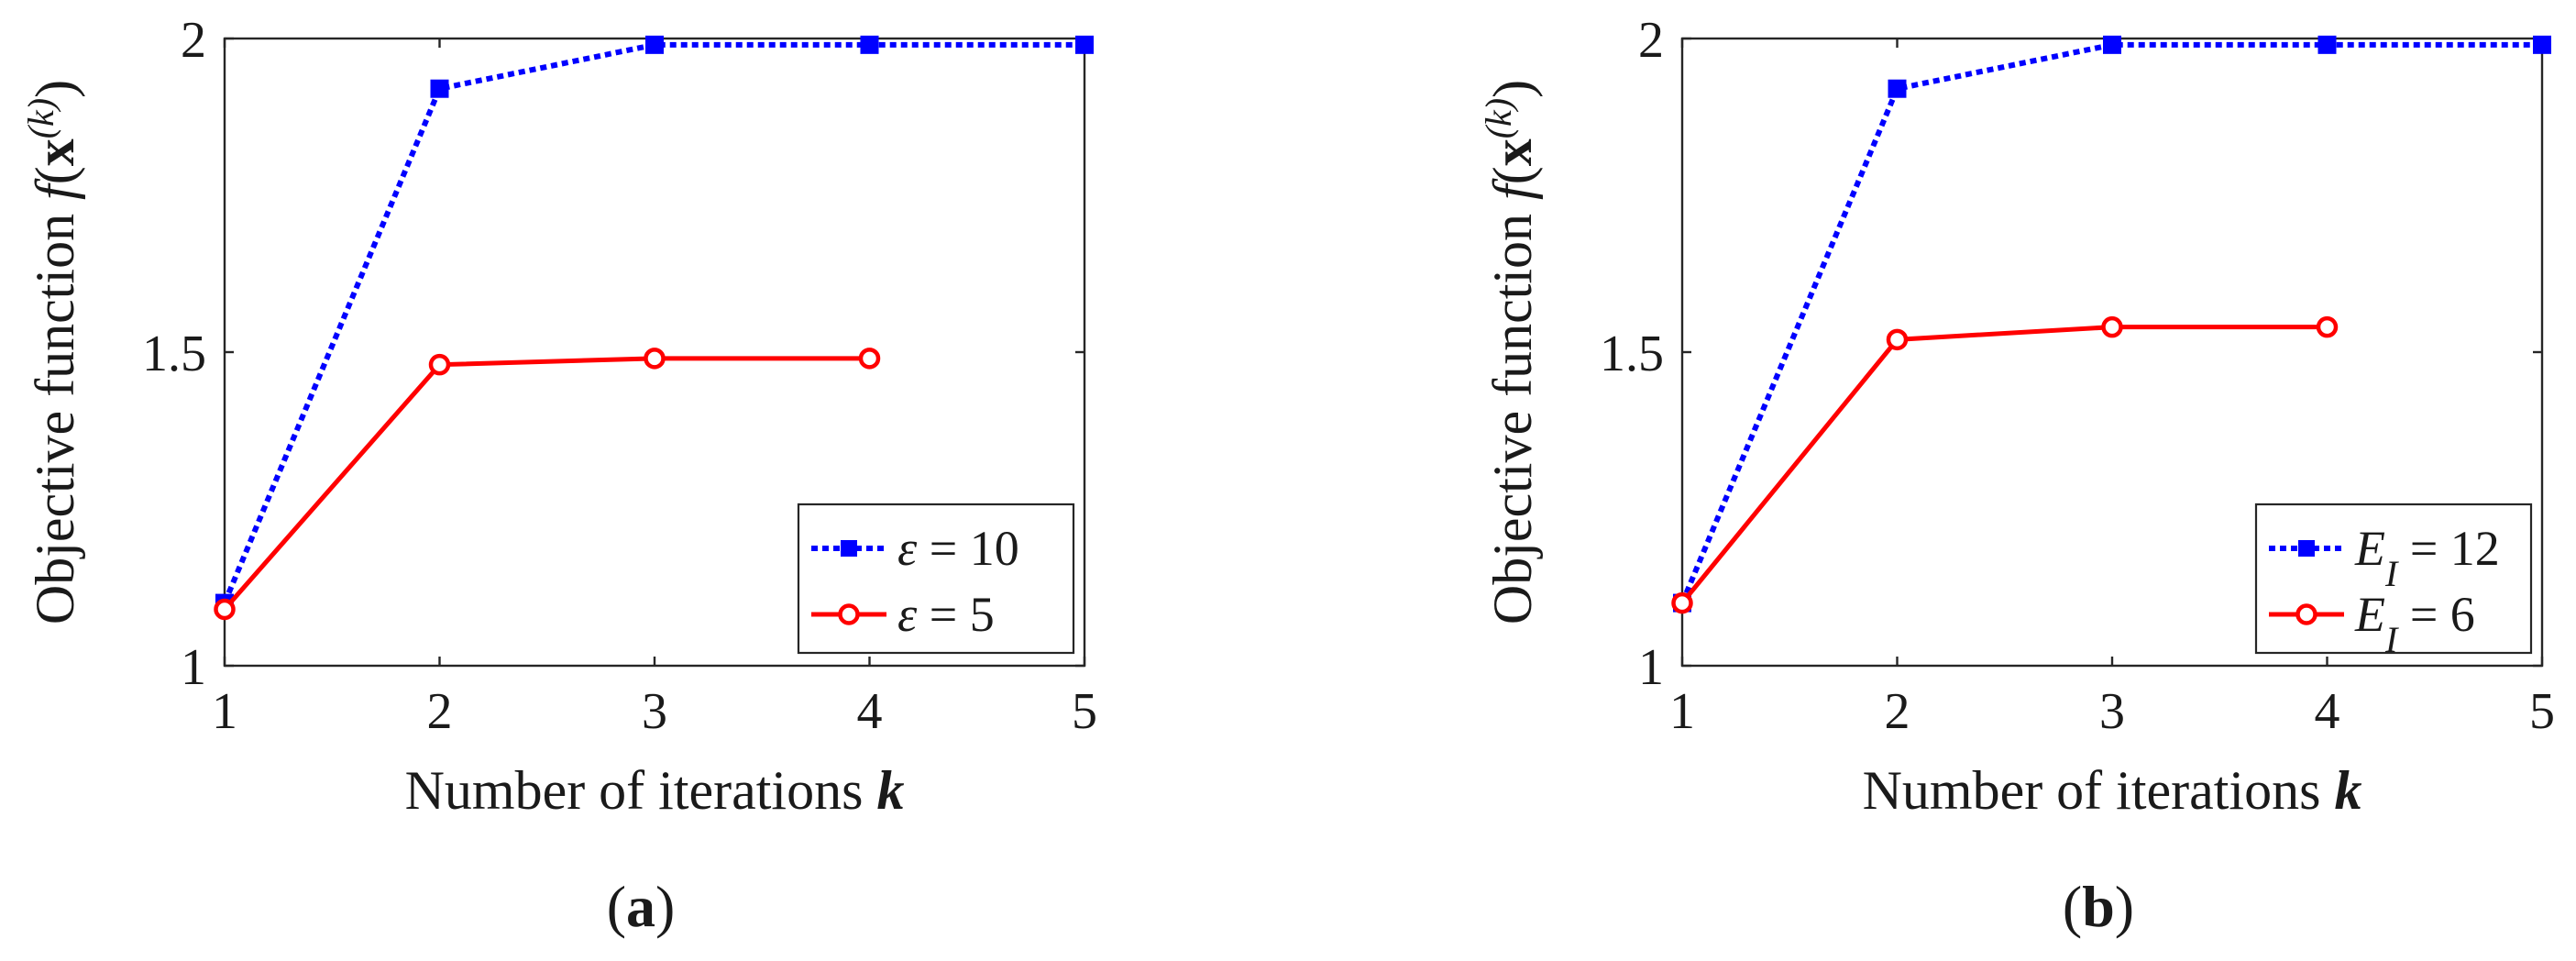 This screenshot has width=2576, height=961. Describe the element at coordinates (2098, 906) in the screenshot. I see `panel-caption: (b)` at that location.